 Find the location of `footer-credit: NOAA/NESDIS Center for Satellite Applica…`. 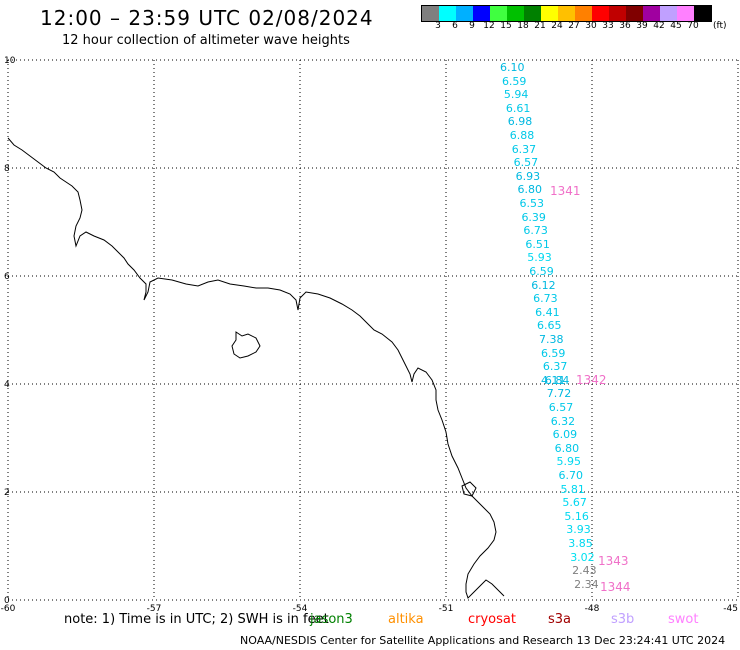

footer-credit: NOAA/NESDIS Center for Satellite Applica… is located at coordinates (483, 640).